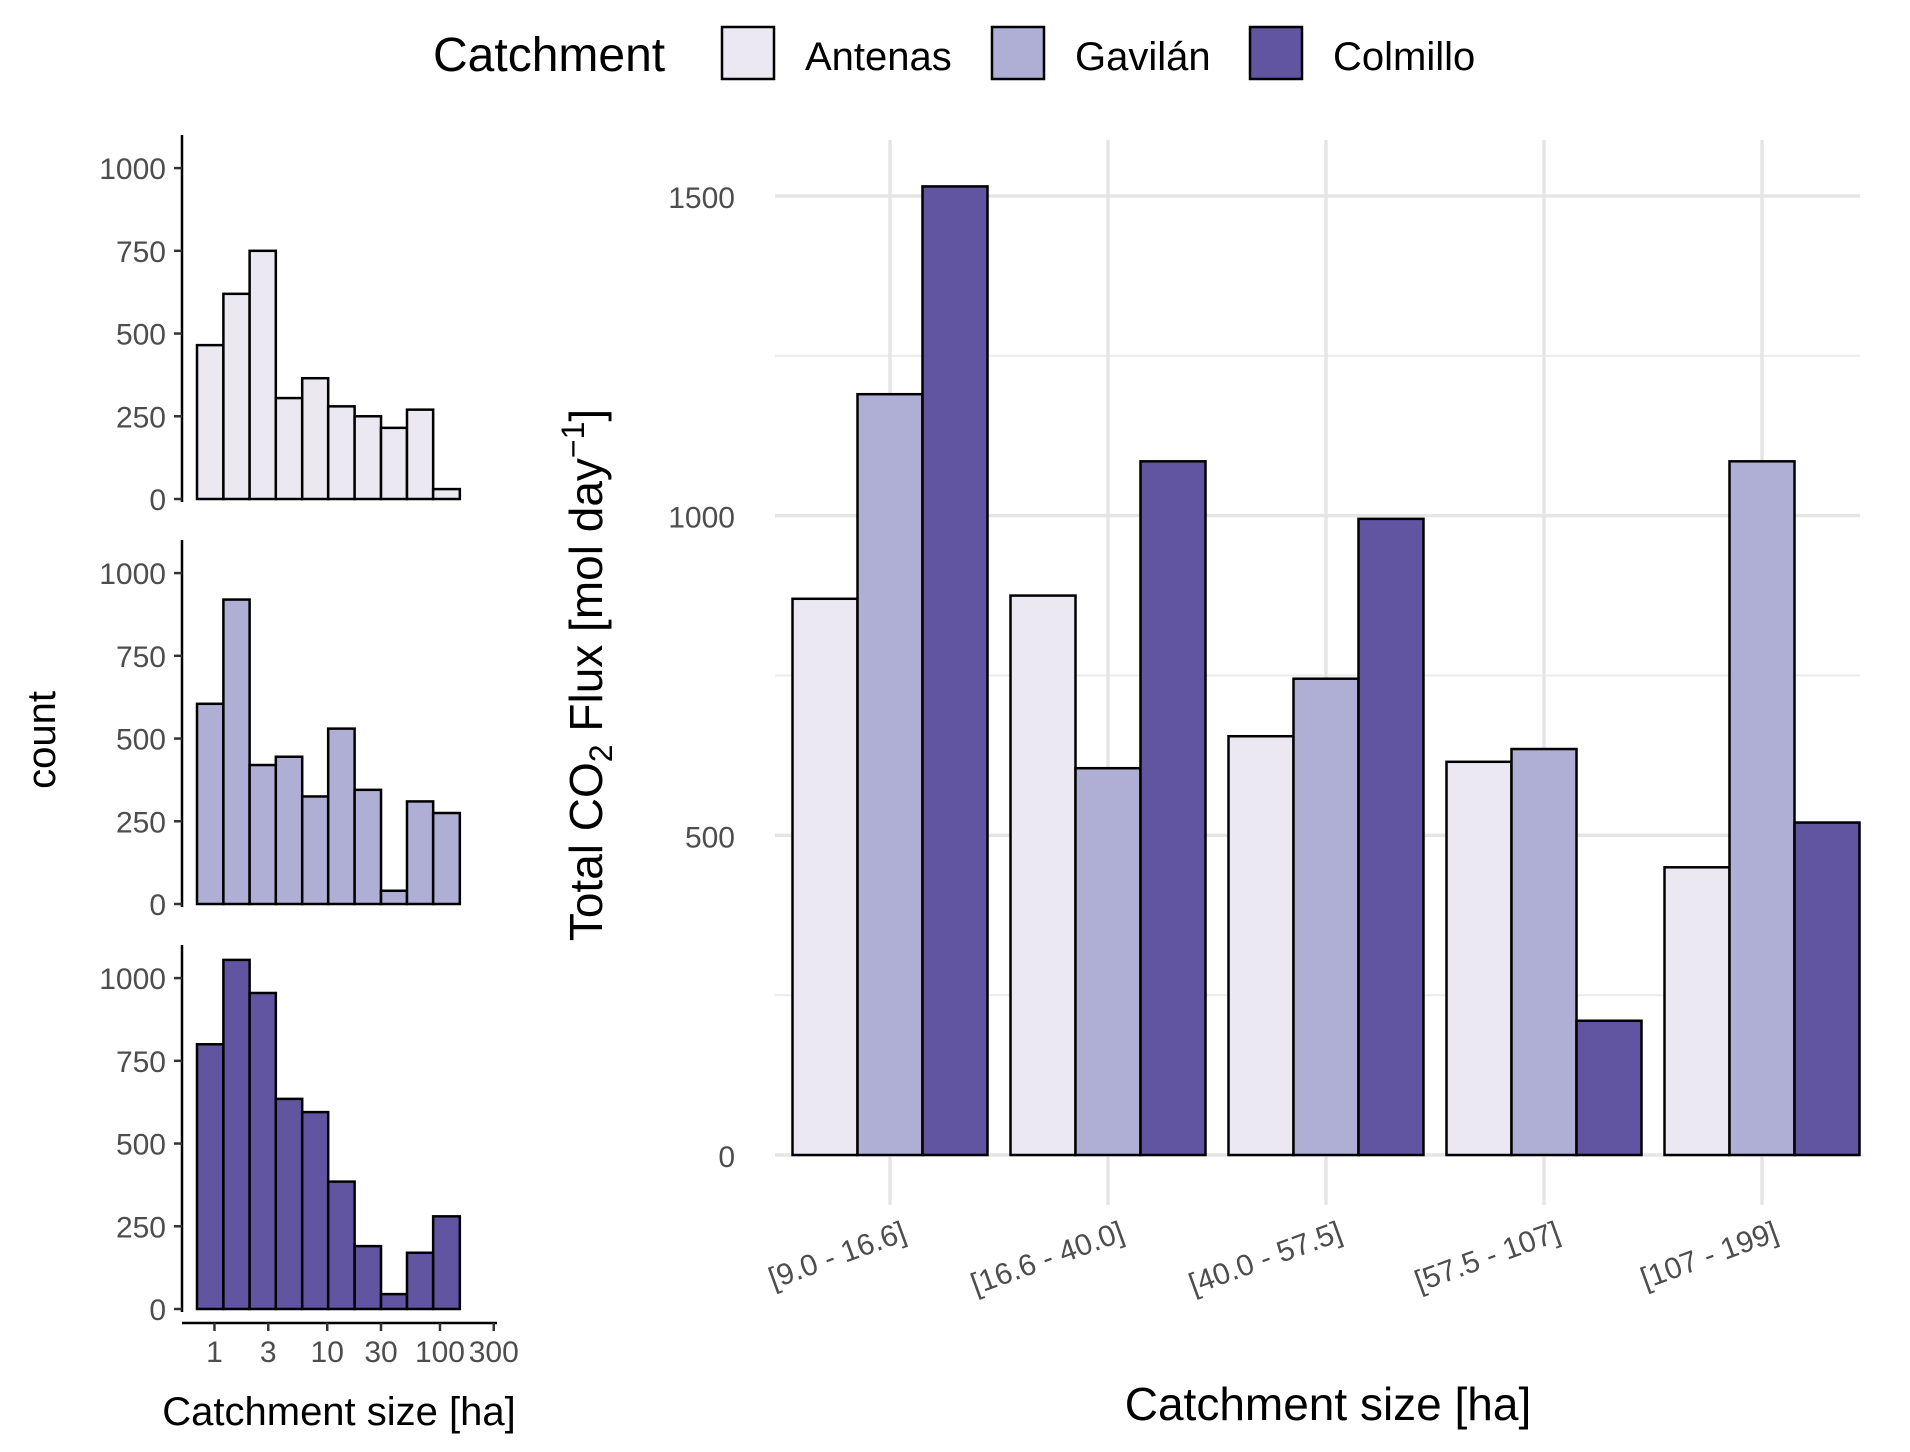 The height and width of the screenshot is (1452, 1910). What do you see at coordinates (701, 678) in the screenshot?
I see `main-y-ticks: 0 500 1000 1500` at bounding box center [701, 678].